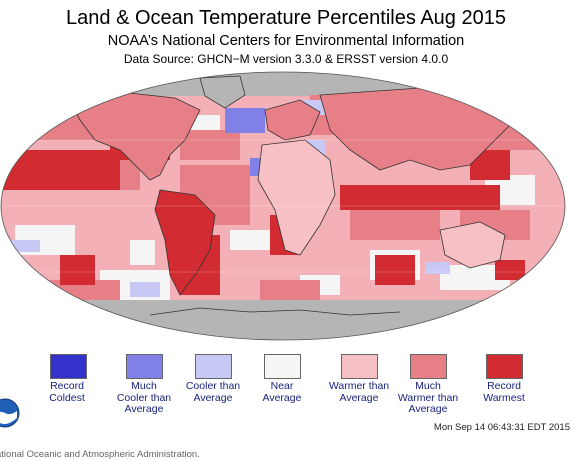 This screenshot has width=572, height=461. I want to click on legend-swatch-much-cooler, so click(144, 366).